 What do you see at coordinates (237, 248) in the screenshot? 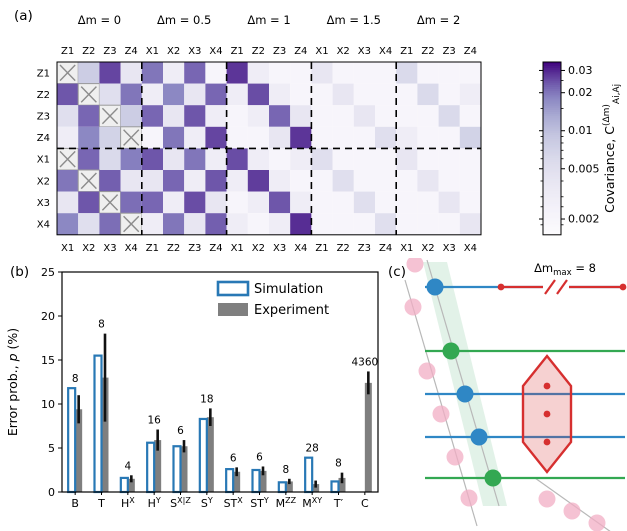
I see `col-label-bottom: X1` at bounding box center [237, 248].